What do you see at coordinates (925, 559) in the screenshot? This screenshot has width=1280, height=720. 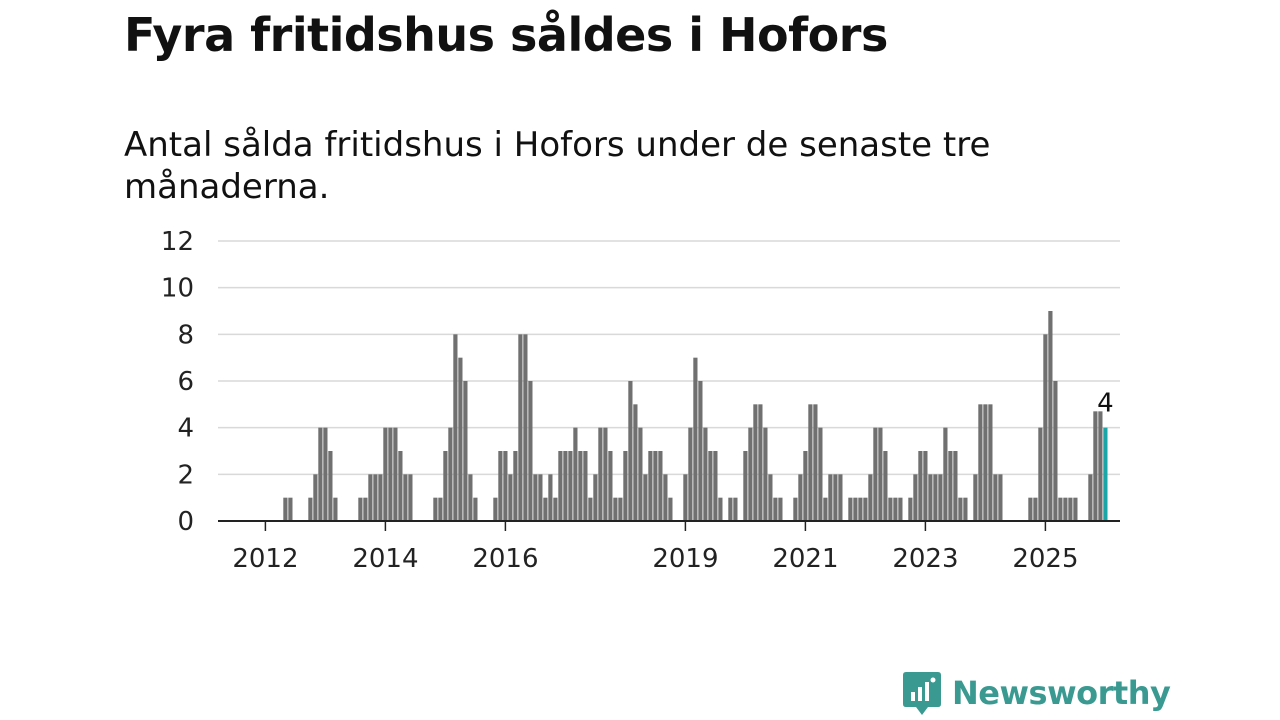 I see `x-tick-label: 2023` at bounding box center [925, 559].